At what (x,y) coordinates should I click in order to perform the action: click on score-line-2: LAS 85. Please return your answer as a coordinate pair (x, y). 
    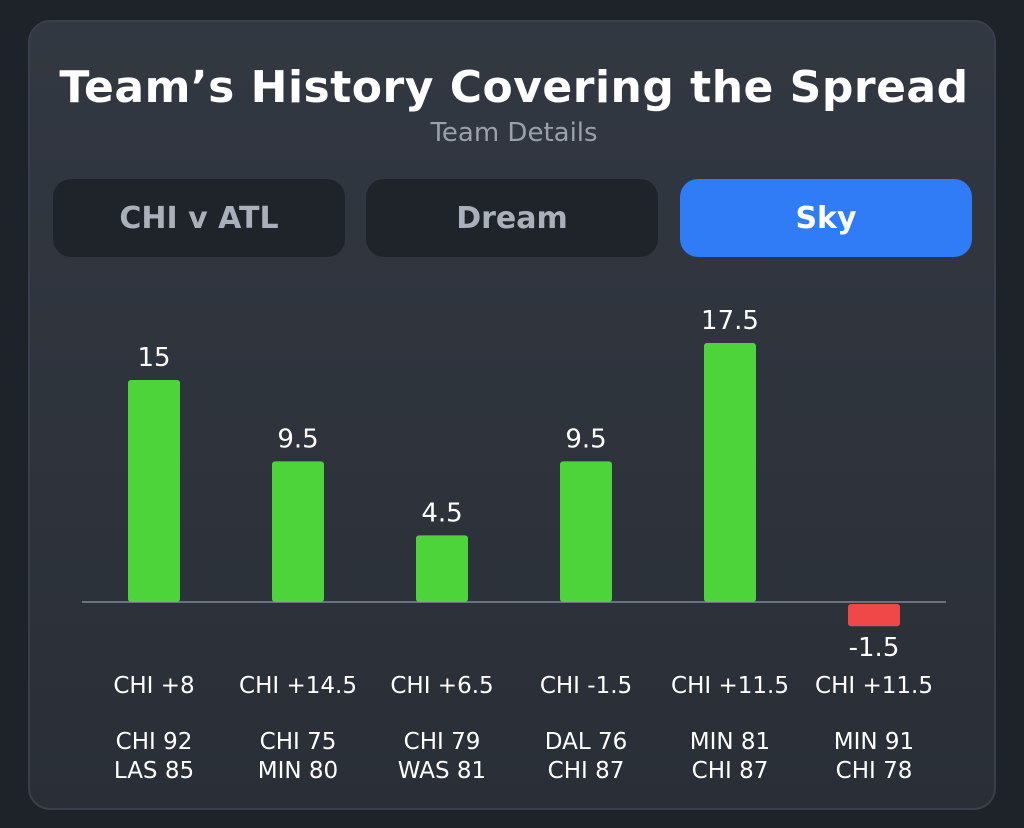
    Looking at the image, I should click on (154, 771).